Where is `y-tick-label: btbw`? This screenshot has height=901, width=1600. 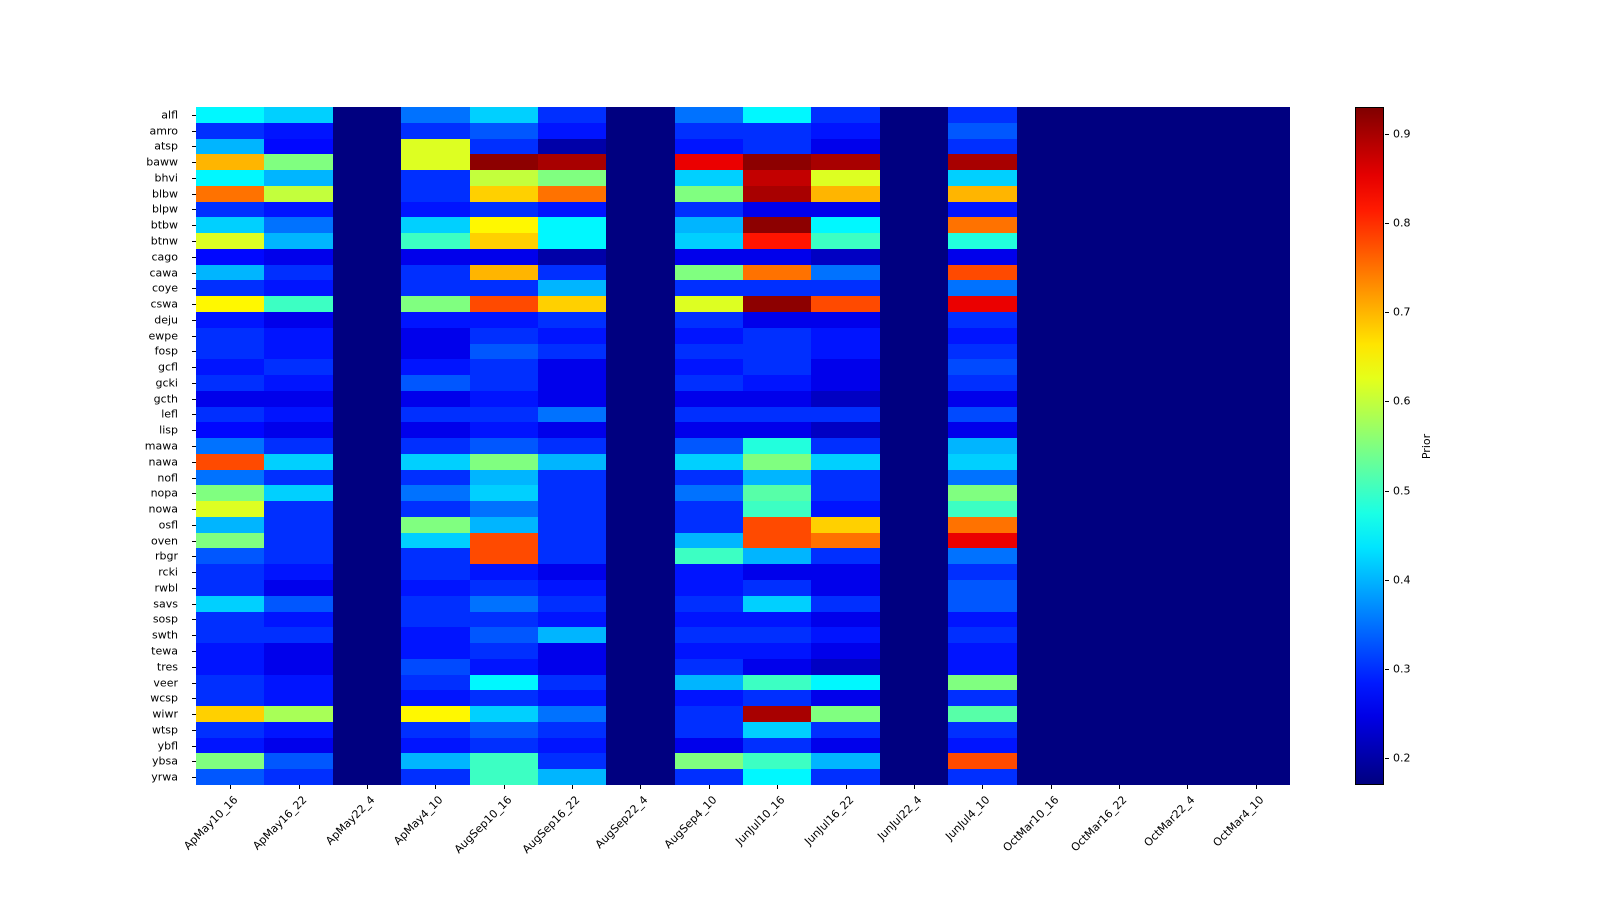 y-tick-label: btbw is located at coordinates (164, 225).